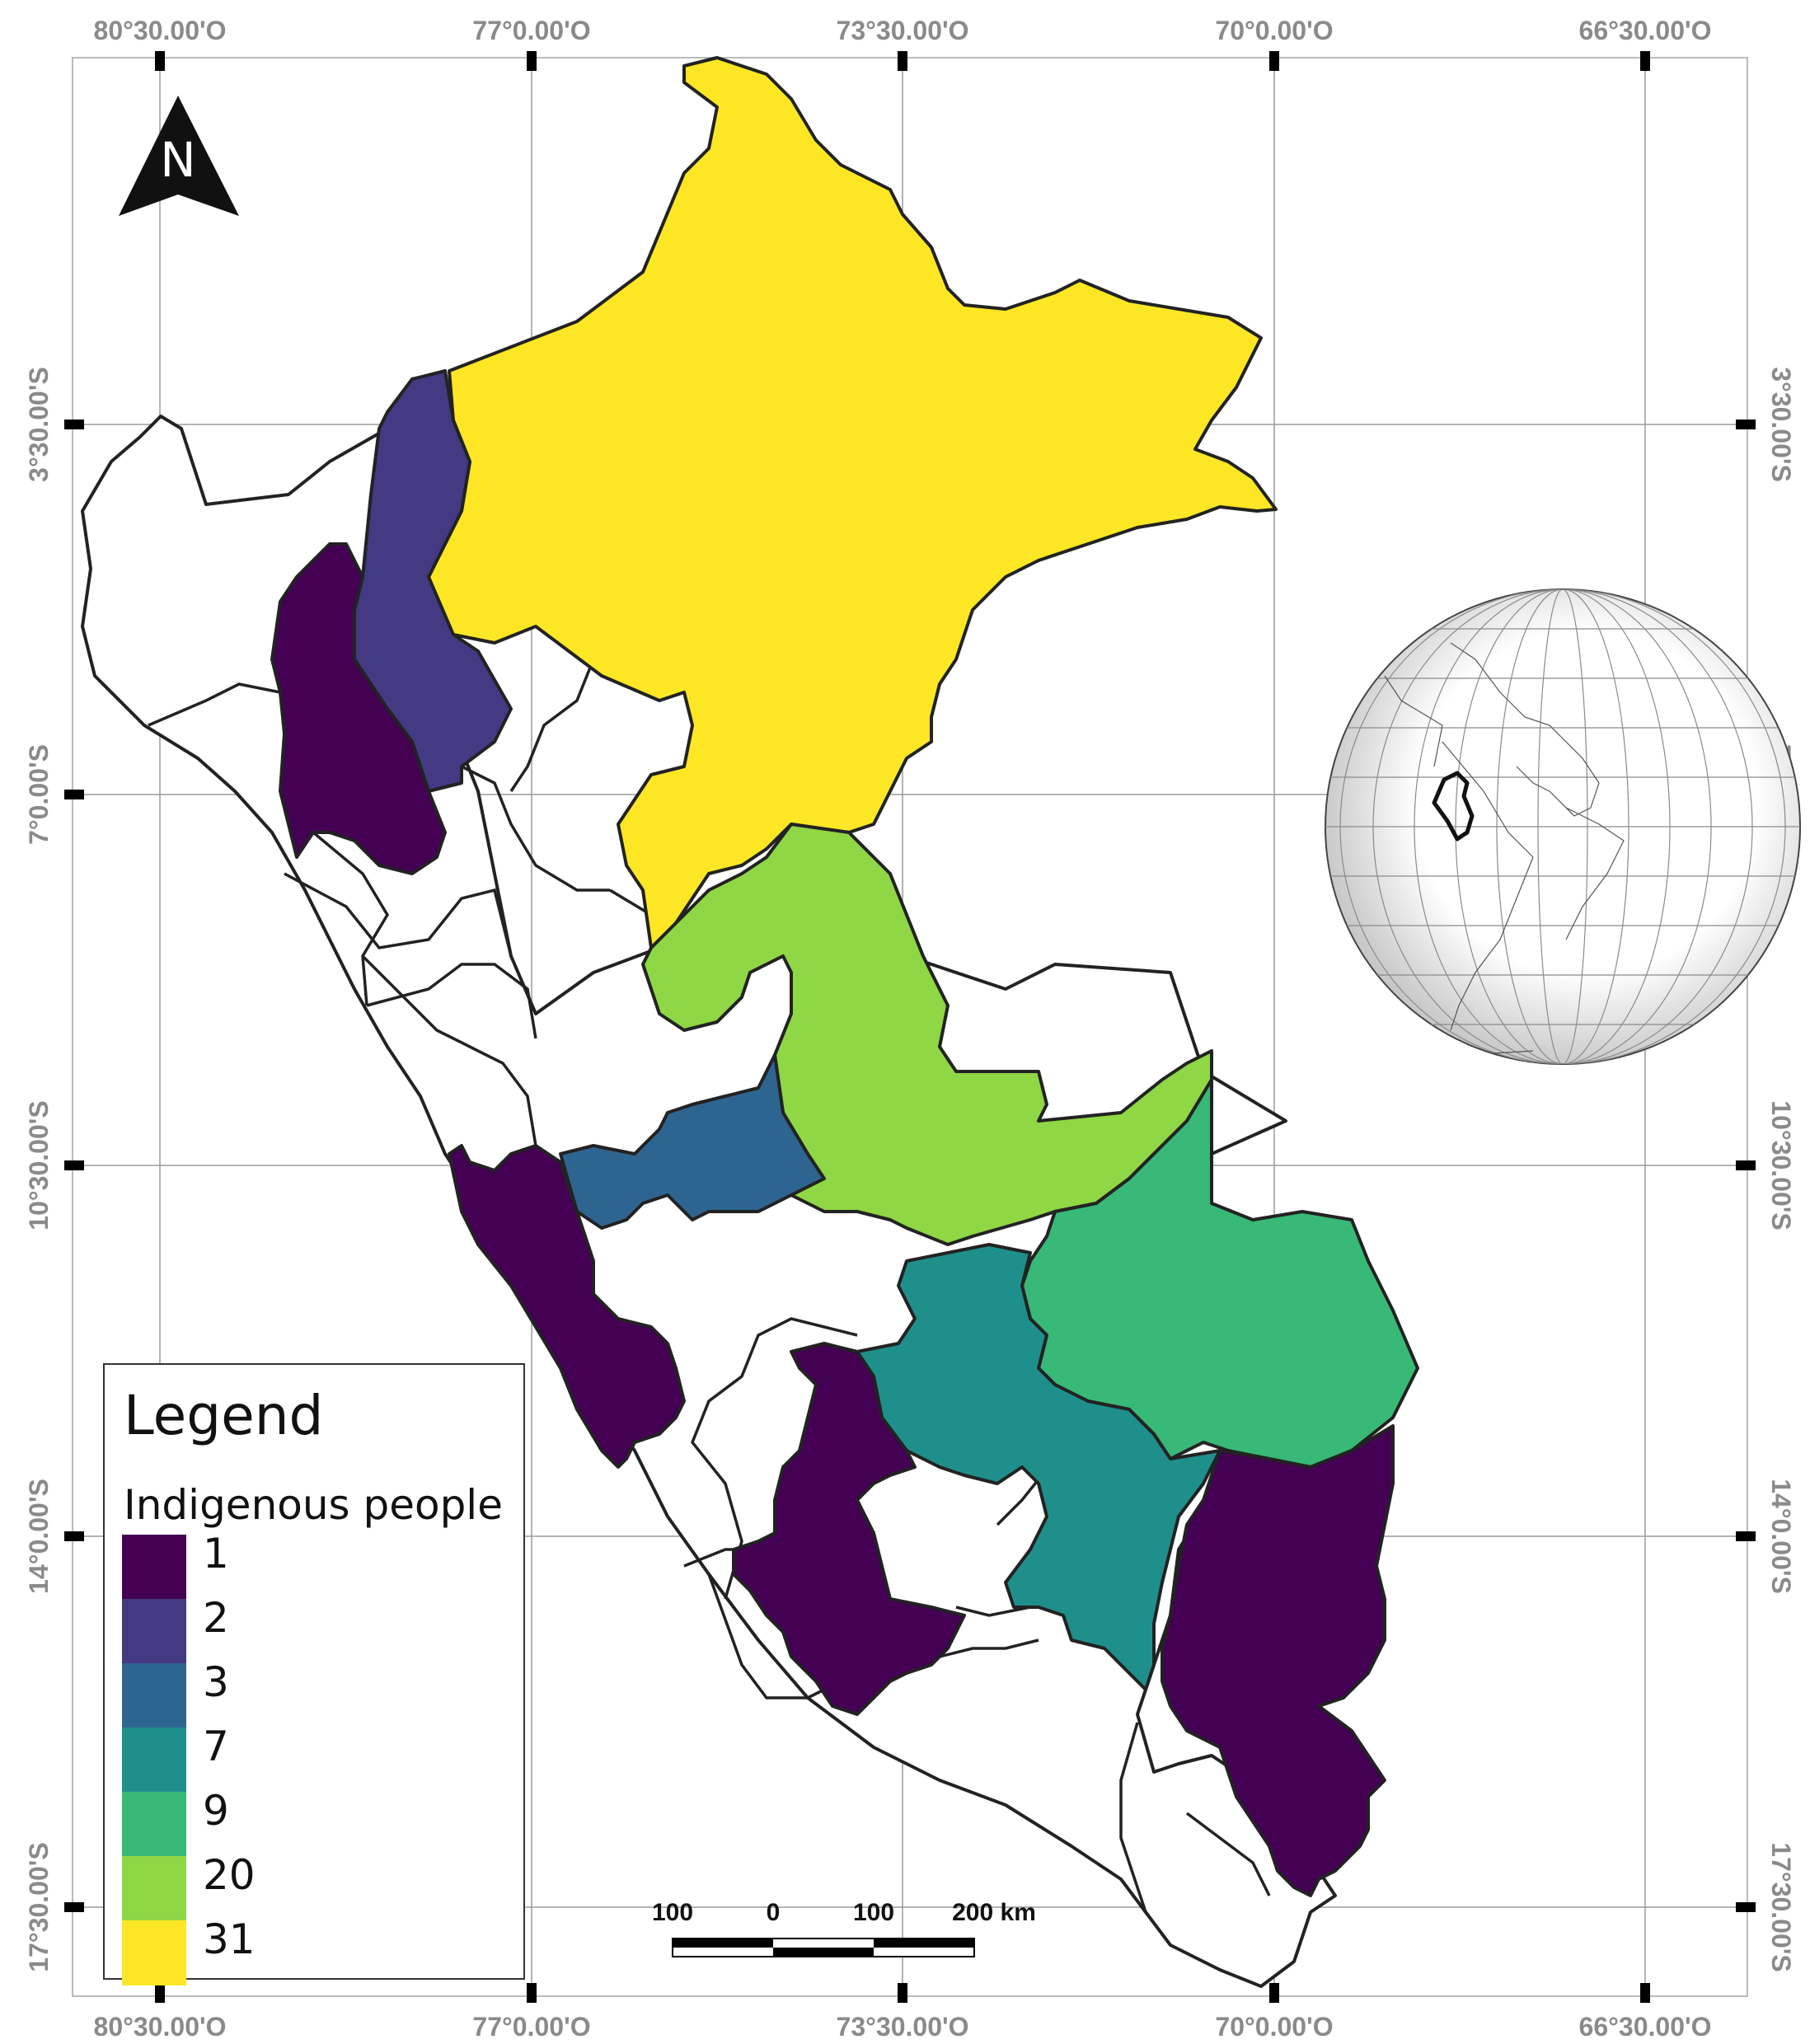  Describe the element at coordinates (1274, 2027) in the screenshot. I see `lon-label-bottom-4: 70°0.00'O` at that location.